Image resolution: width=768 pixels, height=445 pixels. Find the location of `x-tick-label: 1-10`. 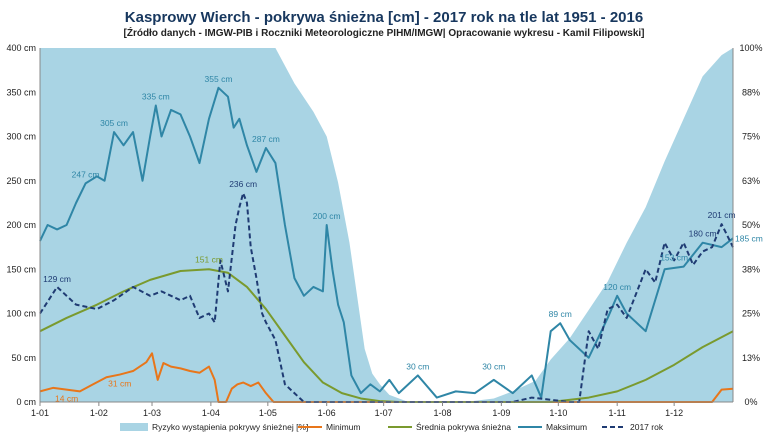

x-tick-label: 1-10 is located at coordinates (558, 413).